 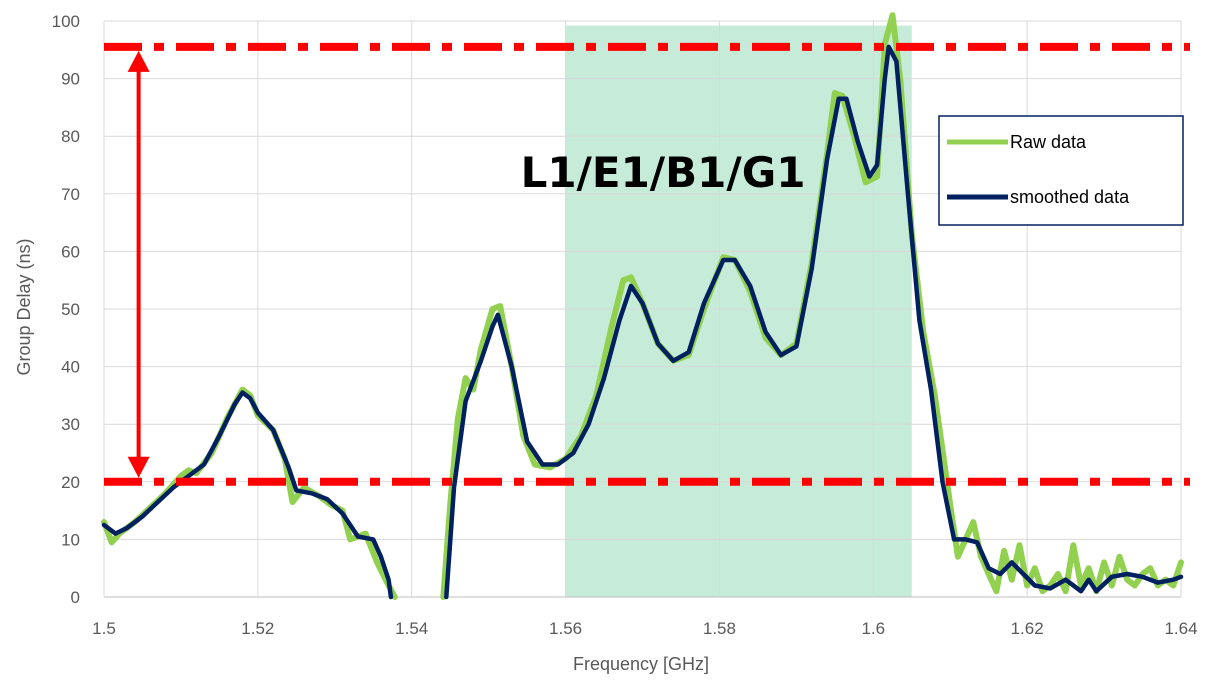 I want to click on x-tick-label: 1.52, so click(x=257, y=628).